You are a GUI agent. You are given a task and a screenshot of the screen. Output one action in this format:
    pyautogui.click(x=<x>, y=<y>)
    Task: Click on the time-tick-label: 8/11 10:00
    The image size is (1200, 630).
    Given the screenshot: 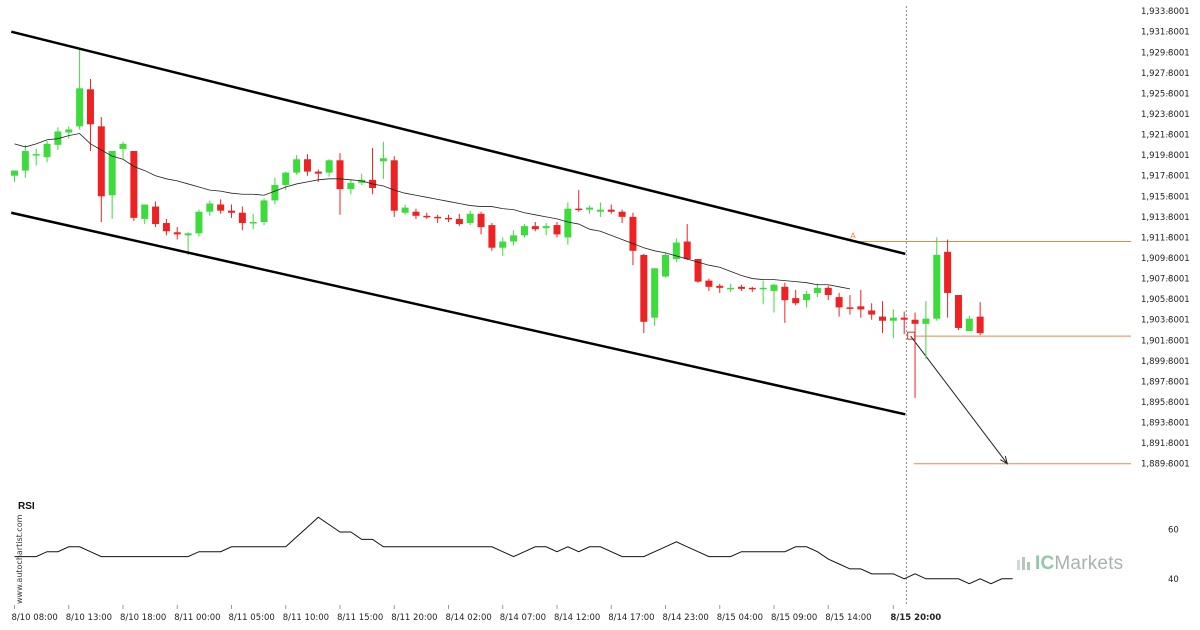 What is the action you would take?
    pyautogui.click(x=306, y=618)
    